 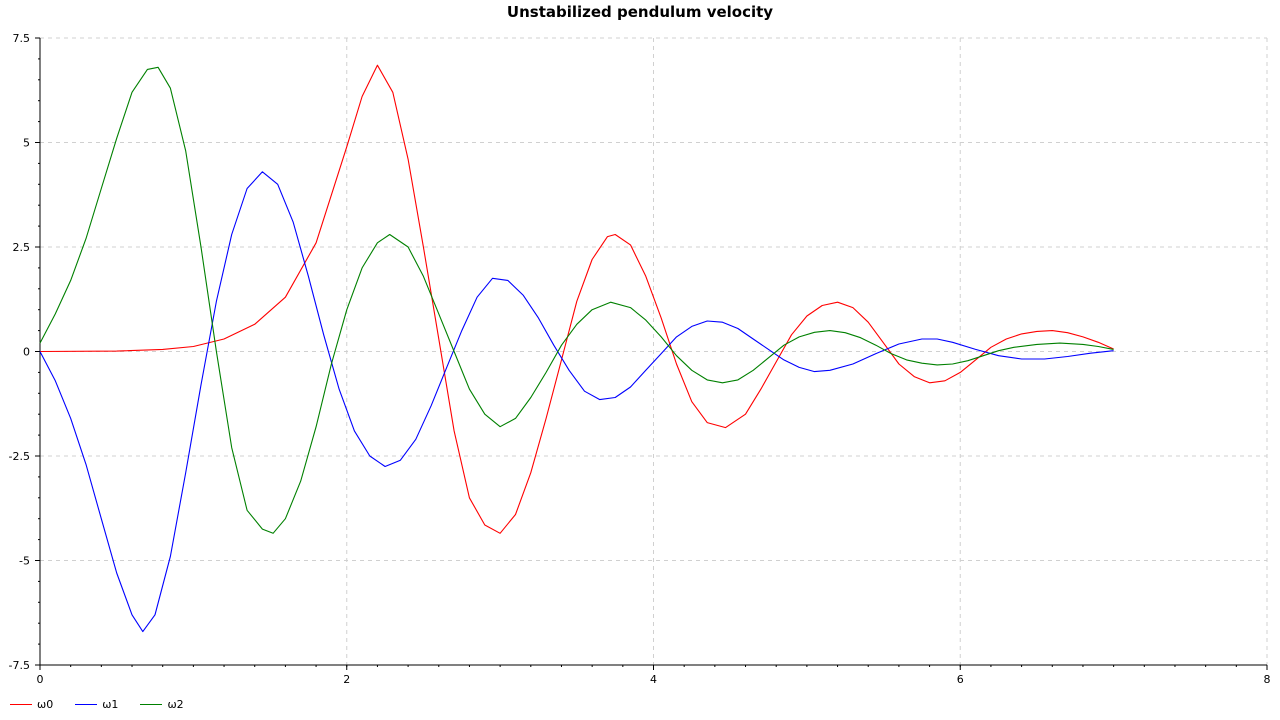 I want to click on legend-label: ω1, so click(x=110, y=704).